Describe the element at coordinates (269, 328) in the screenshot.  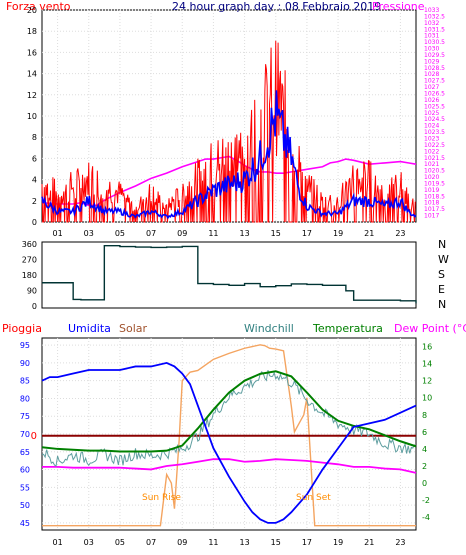
I see `windchill-legend: Windchill` at that location.